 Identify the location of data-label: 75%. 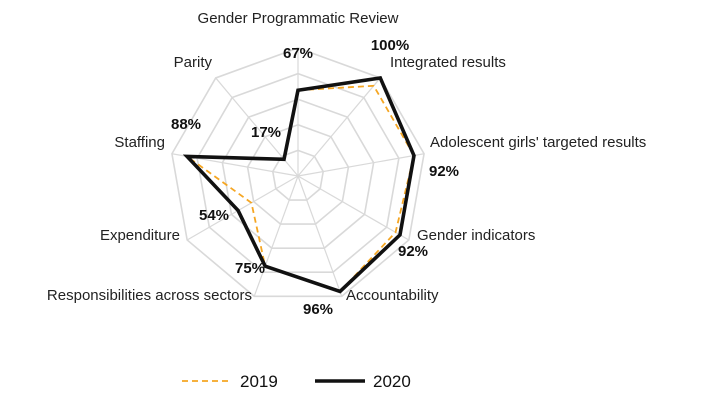
(250, 268).